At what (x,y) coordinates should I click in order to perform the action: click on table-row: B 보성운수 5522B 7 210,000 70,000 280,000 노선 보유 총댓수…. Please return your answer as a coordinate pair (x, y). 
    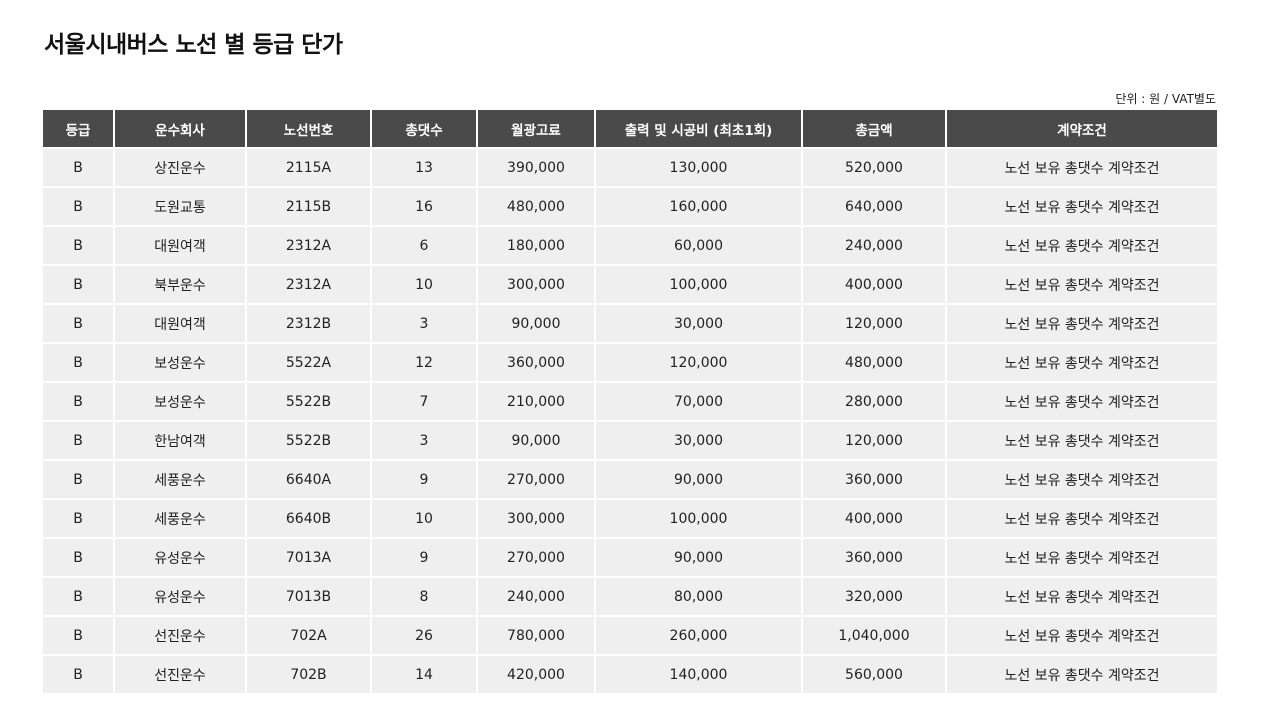
    Looking at the image, I should click on (630, 401).